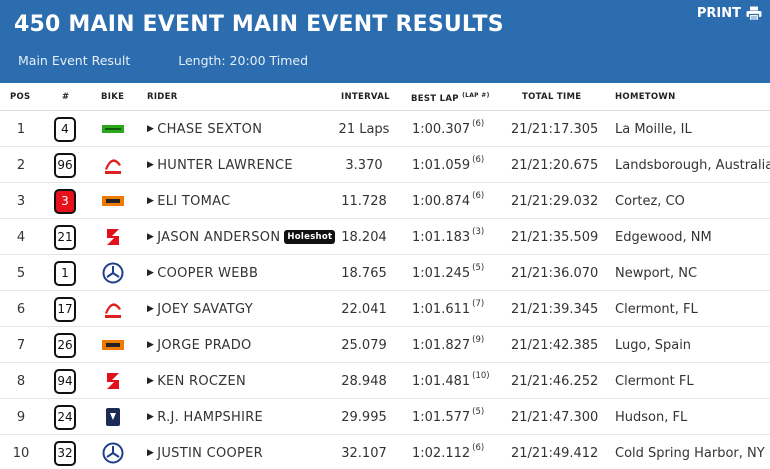 The image size is (770, 469). What do you see at coordinates (65, 165) in the screenshot?
I see `number-plate: 96` at bounding box center [65, 165].